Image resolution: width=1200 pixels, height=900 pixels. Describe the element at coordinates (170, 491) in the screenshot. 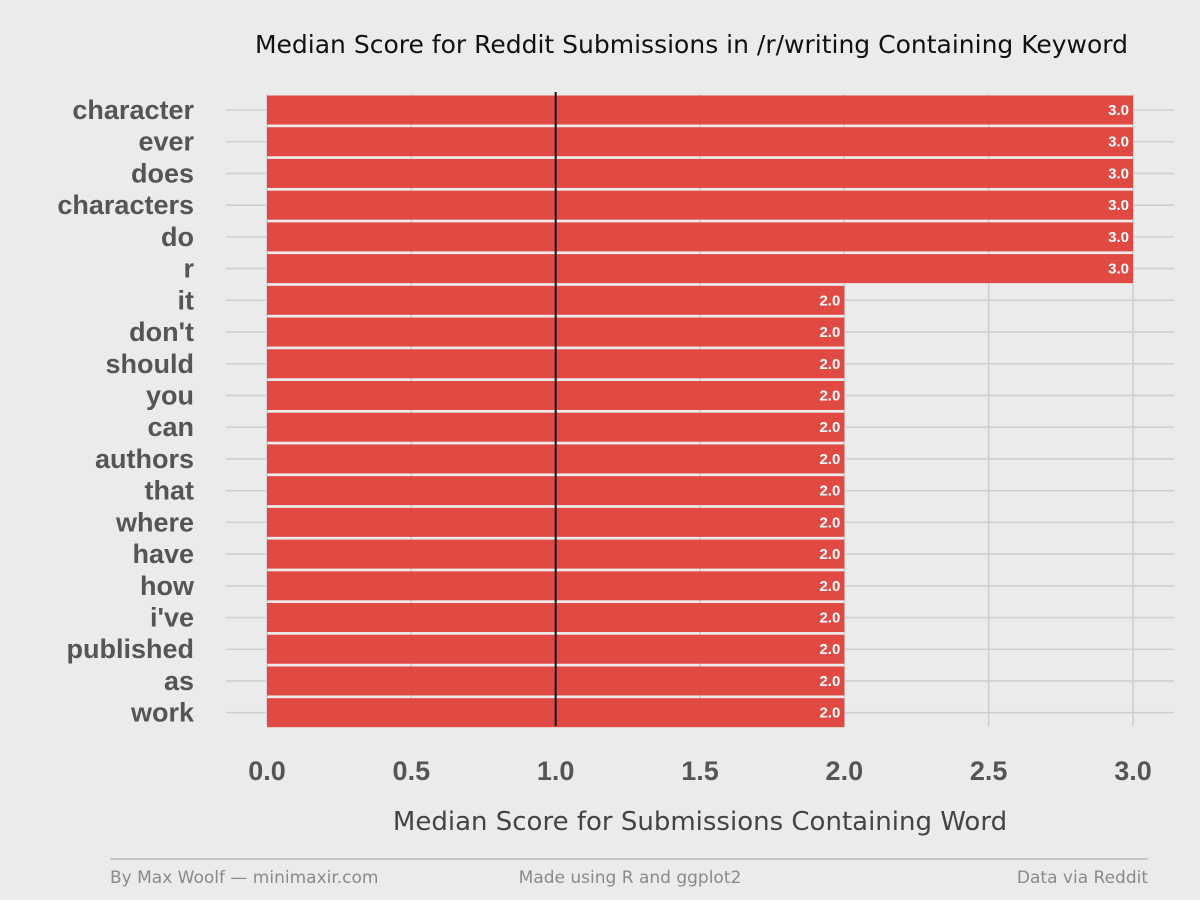

I see `category-label: that` at that location.